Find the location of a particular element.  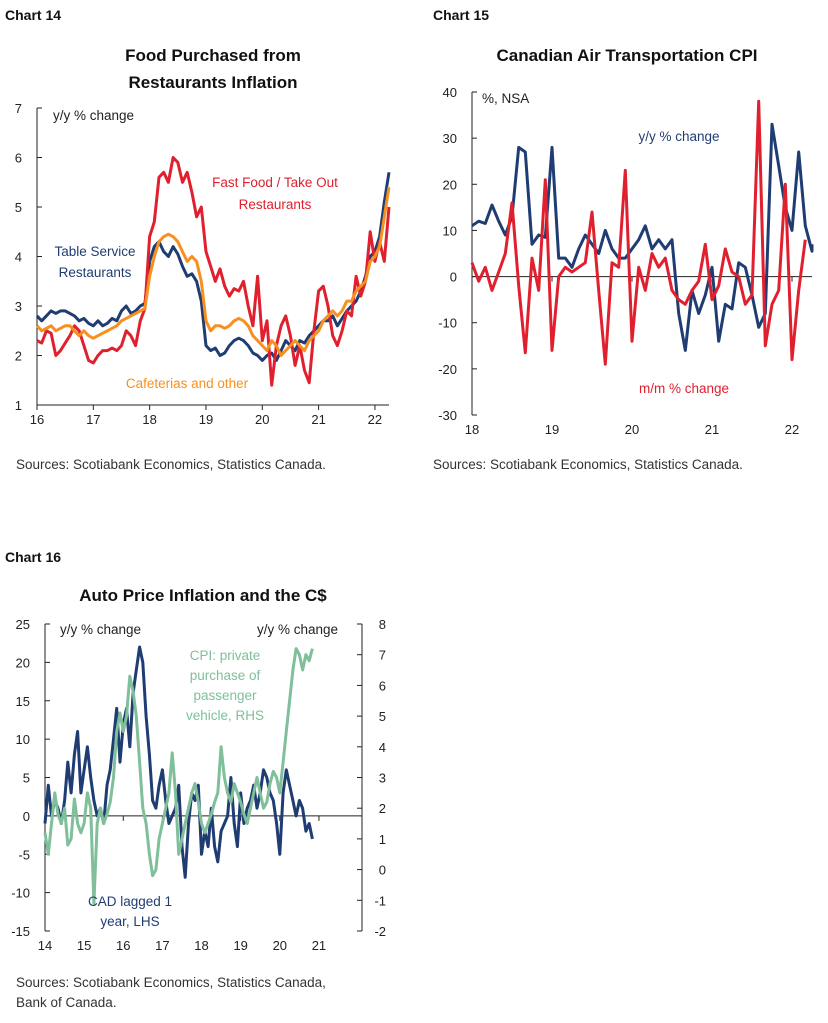

y-axis-label-left: y/y % change is located at coordinates (100, 629).